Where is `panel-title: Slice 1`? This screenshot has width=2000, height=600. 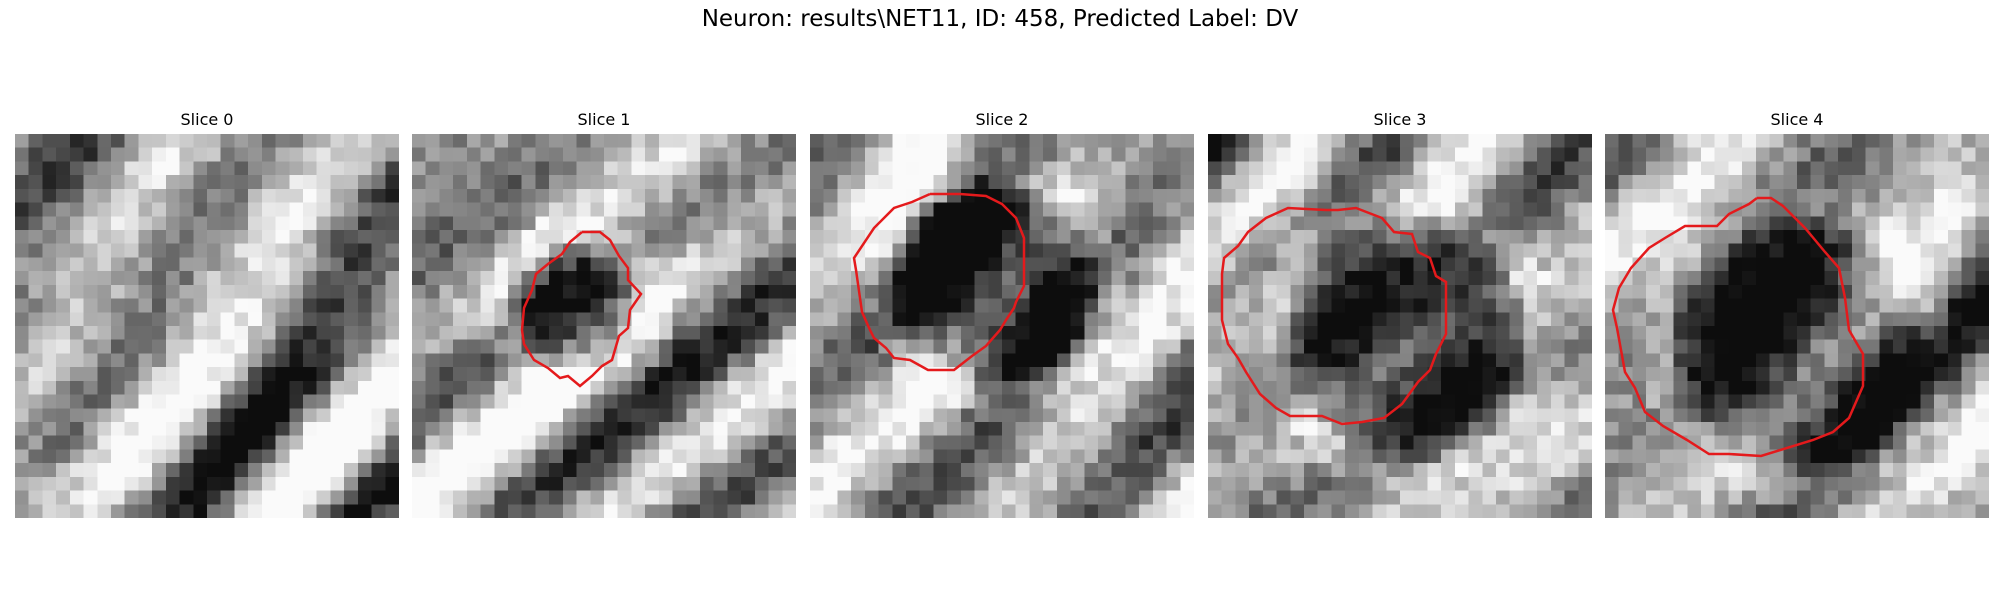
panel-title: Slice 1 is located at coordinates (604, 119).